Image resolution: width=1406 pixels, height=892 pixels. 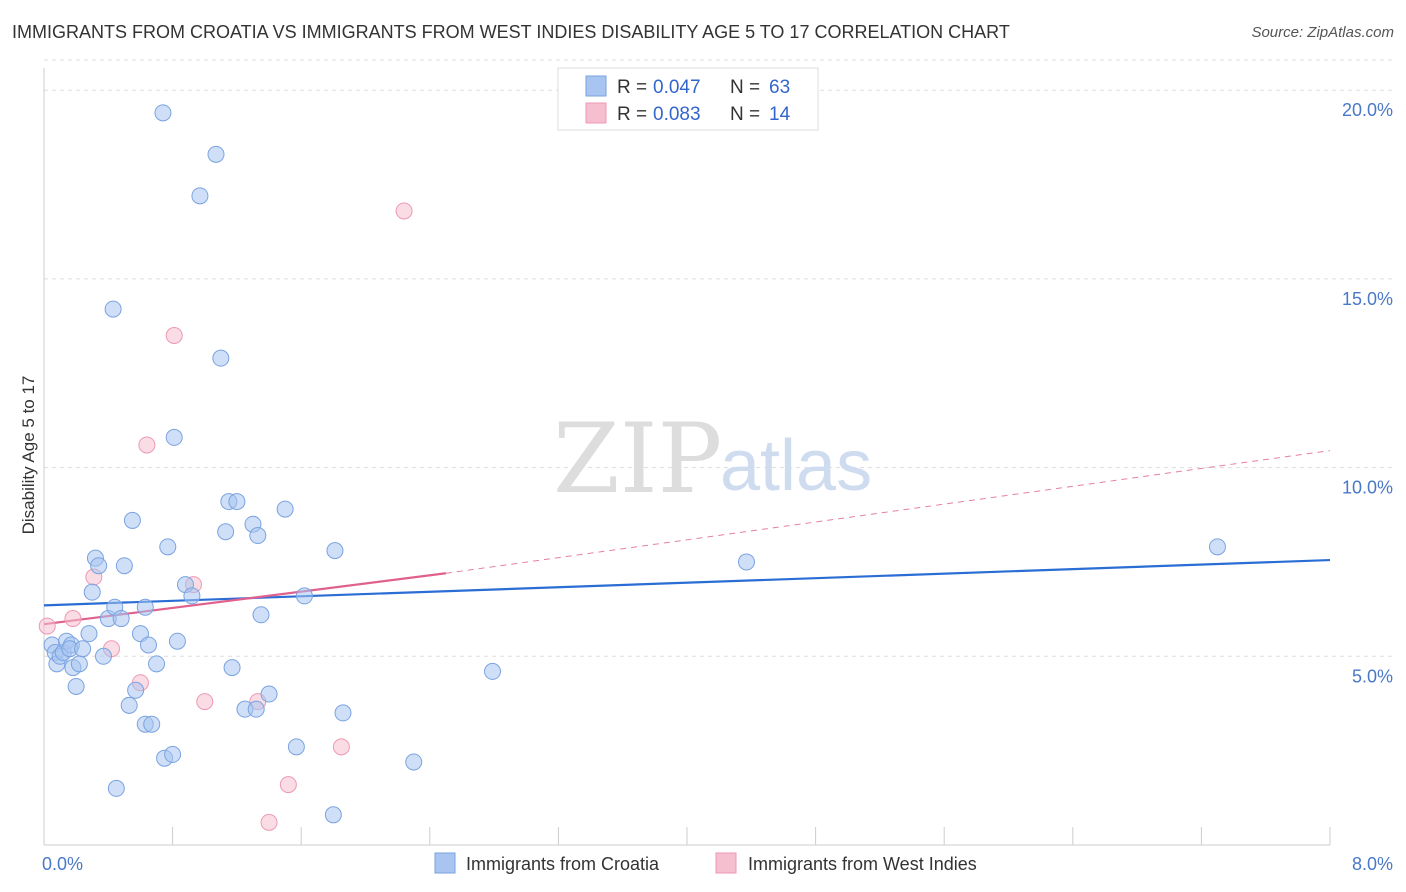 What do you see at coordinates (1322, 32) in the screenshot?
I see `source-label: Source: ZipAtlas.com` at bounding box center [1322, 32].